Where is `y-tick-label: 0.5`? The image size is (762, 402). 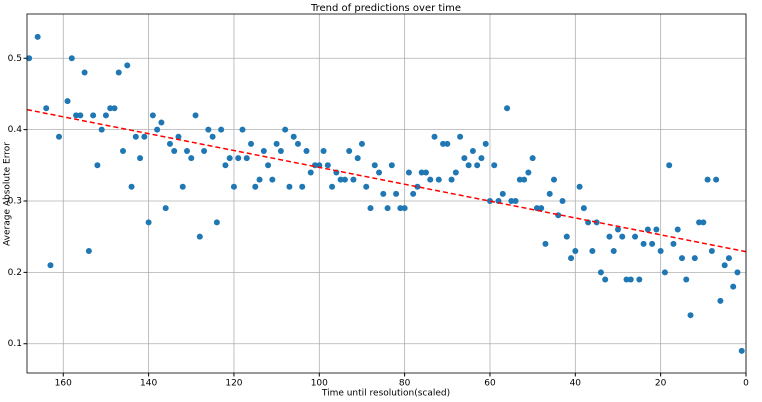 y-tick-label: 0.5 is located at coordinates (15, 59).